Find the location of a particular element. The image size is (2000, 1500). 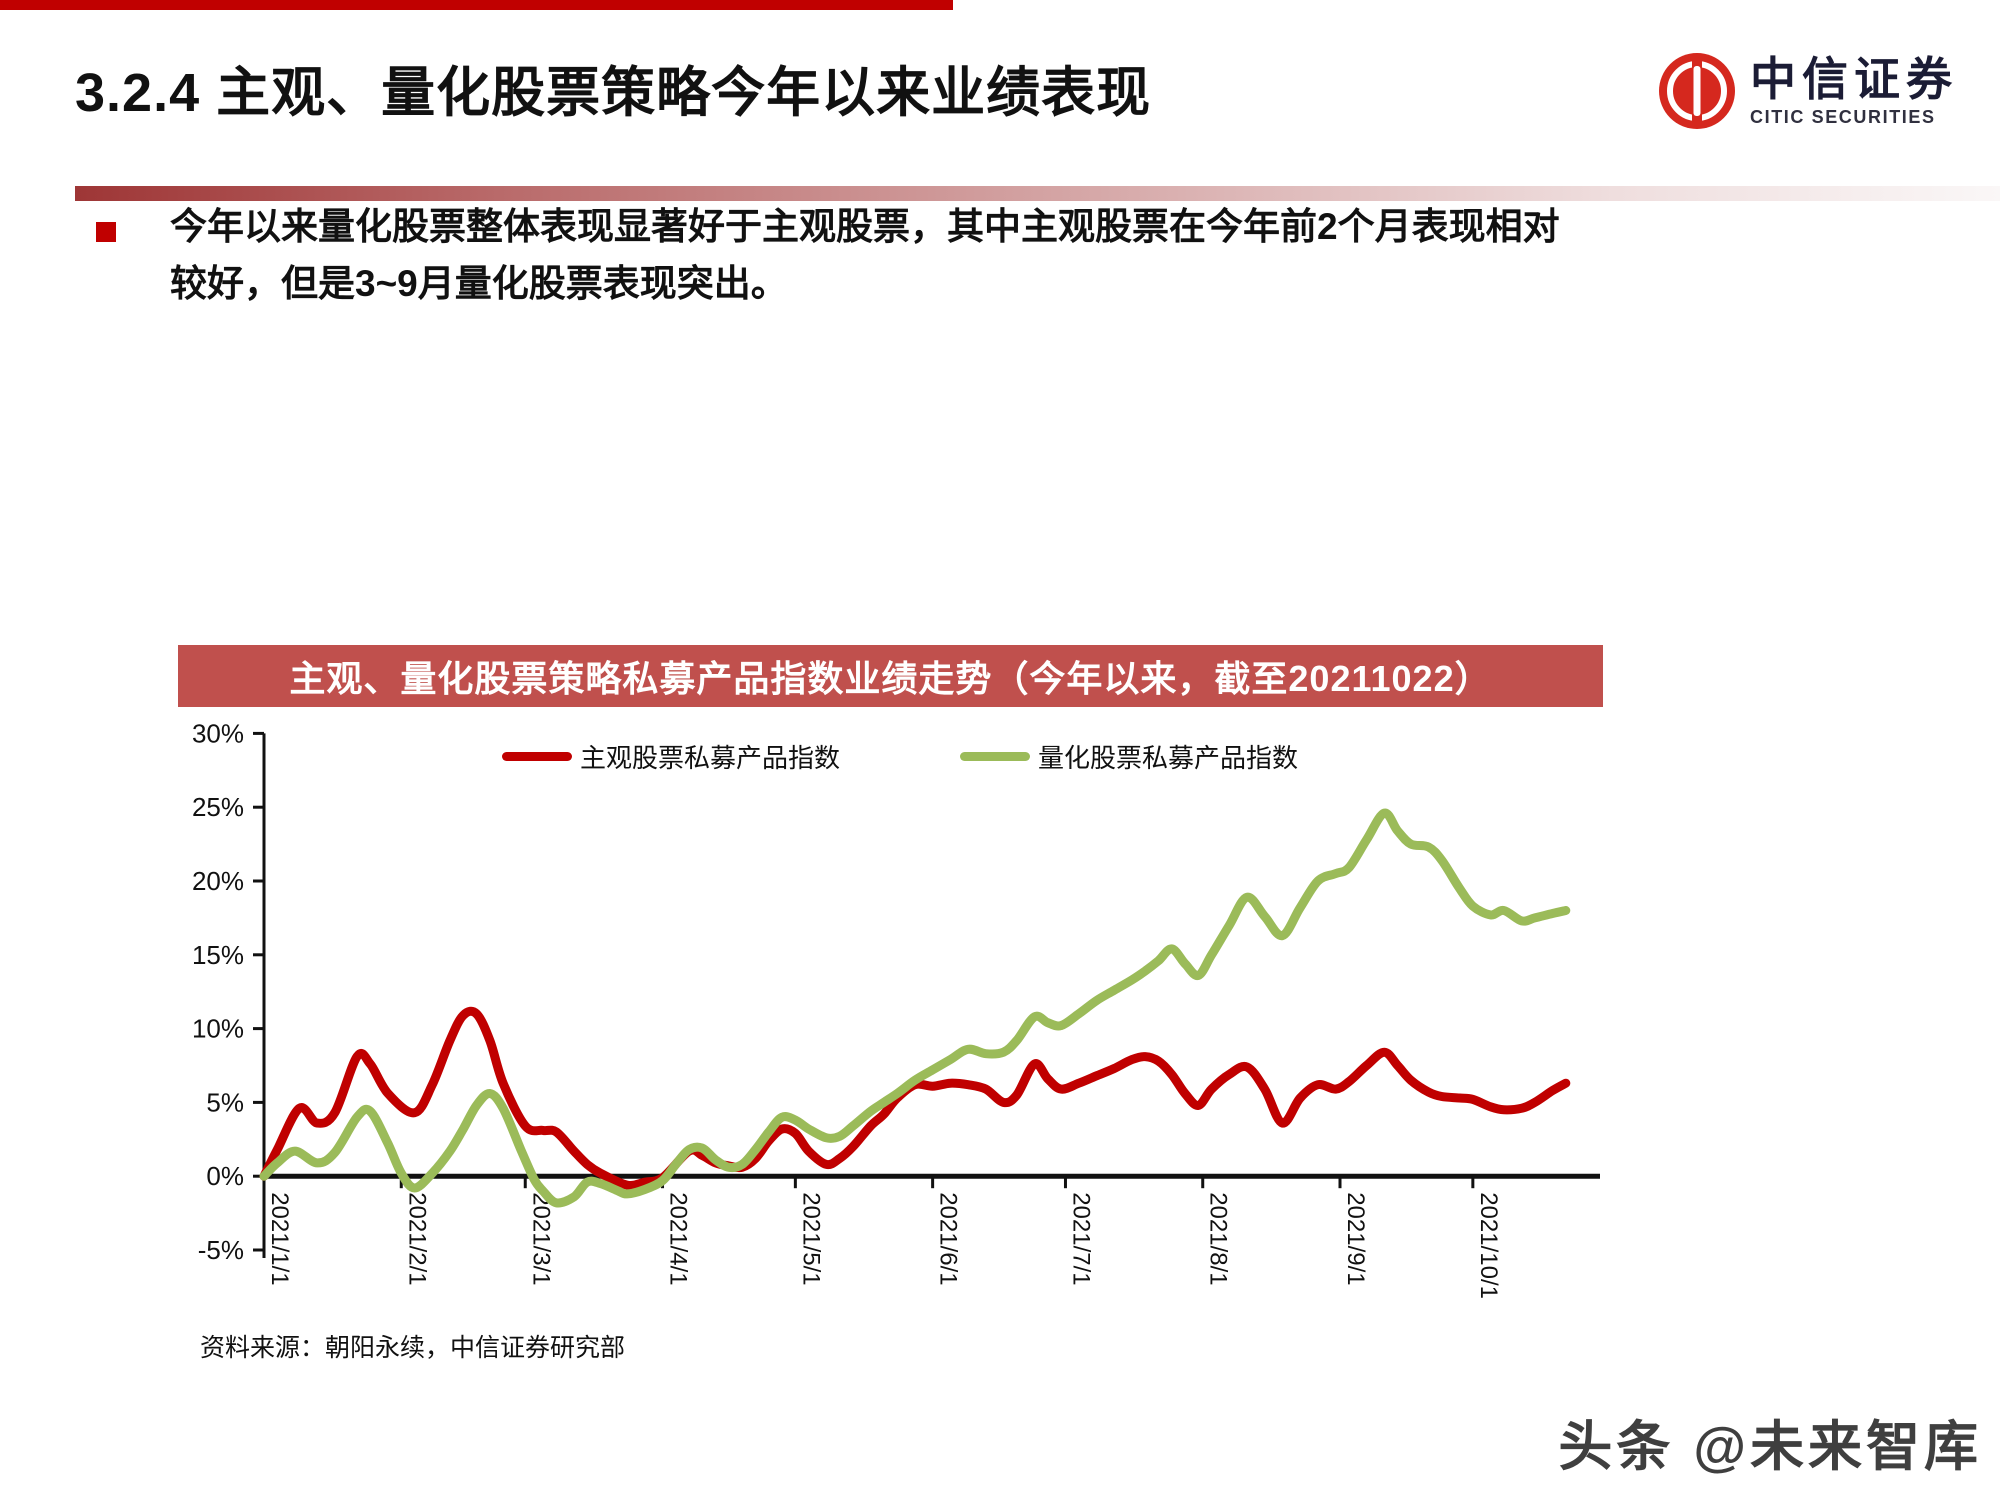

chart-legend: 主观股票私募产品指数 量化股票私募产品指数 is located at coordinates (900, 756).